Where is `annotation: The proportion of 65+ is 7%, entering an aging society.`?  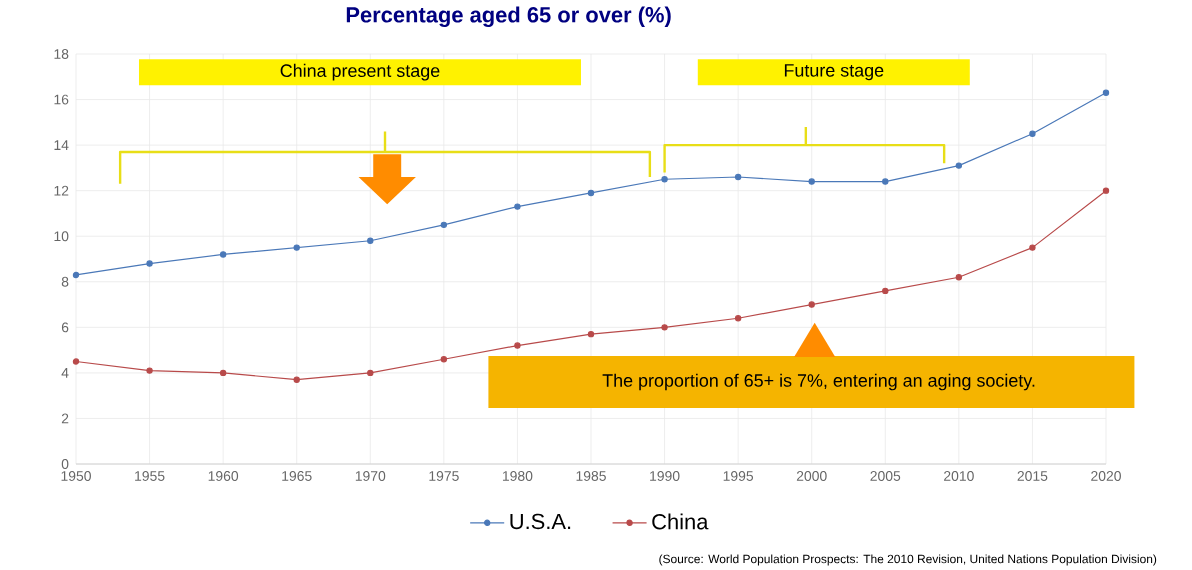 annotation: The proportion of 65+ is 7%, entering an aging society. is located at coordinates (818, 382).